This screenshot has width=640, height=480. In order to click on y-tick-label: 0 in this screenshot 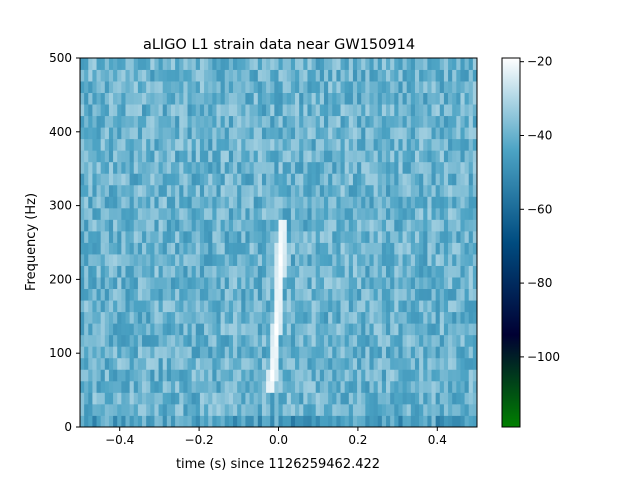, I will do `click(68, 427)`.